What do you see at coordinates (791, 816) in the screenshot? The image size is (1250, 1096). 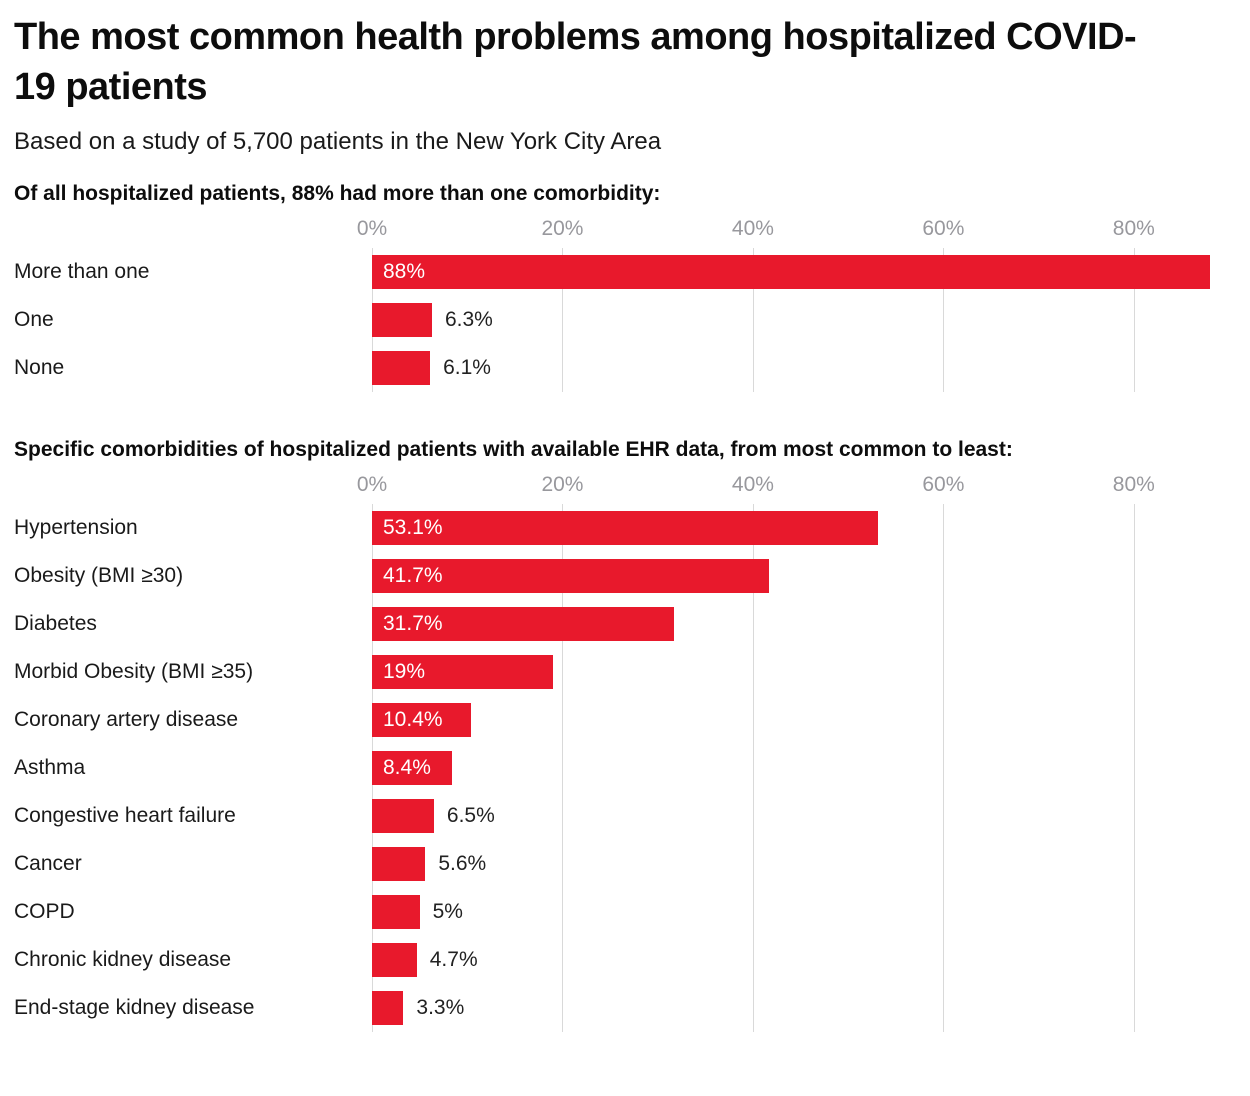 I see `bar-row: 6.5%` at bounding box center [791, 816].